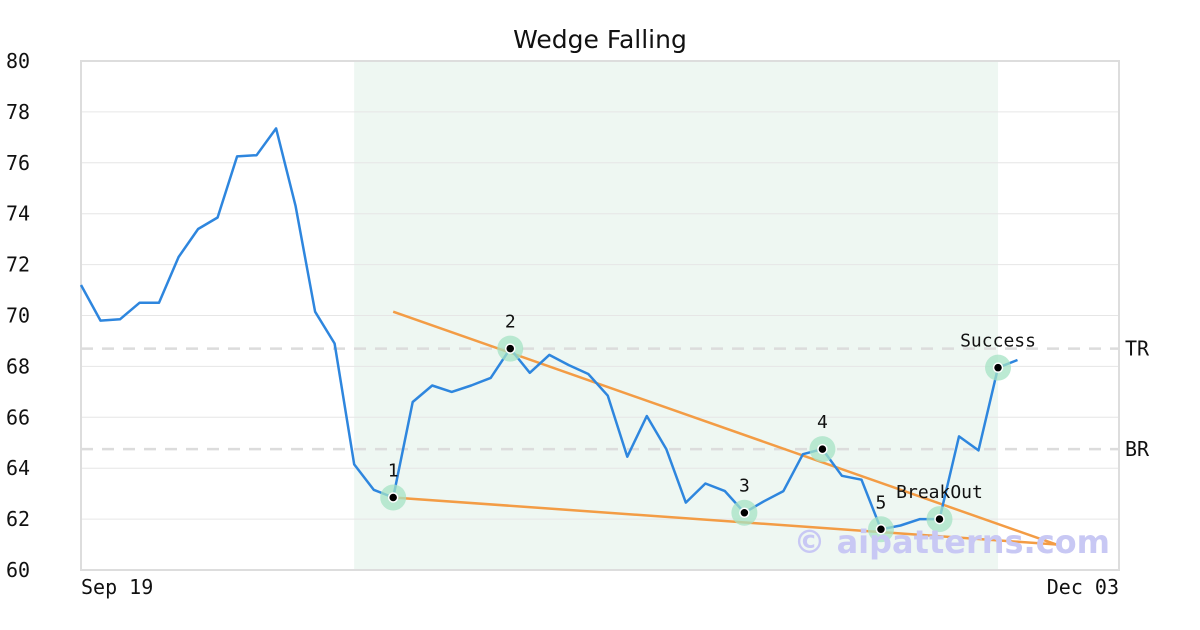 The image size is (1200, 630). I want to click on y-tick-label: 80, so click(18, 61).